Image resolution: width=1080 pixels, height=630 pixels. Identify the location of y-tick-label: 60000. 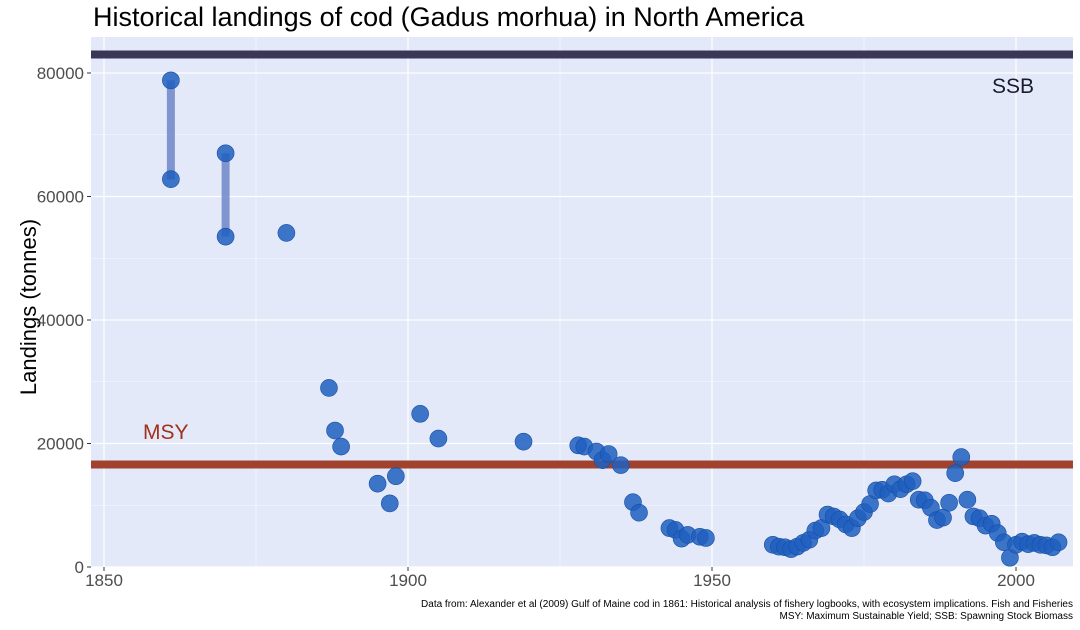
(60, 197).